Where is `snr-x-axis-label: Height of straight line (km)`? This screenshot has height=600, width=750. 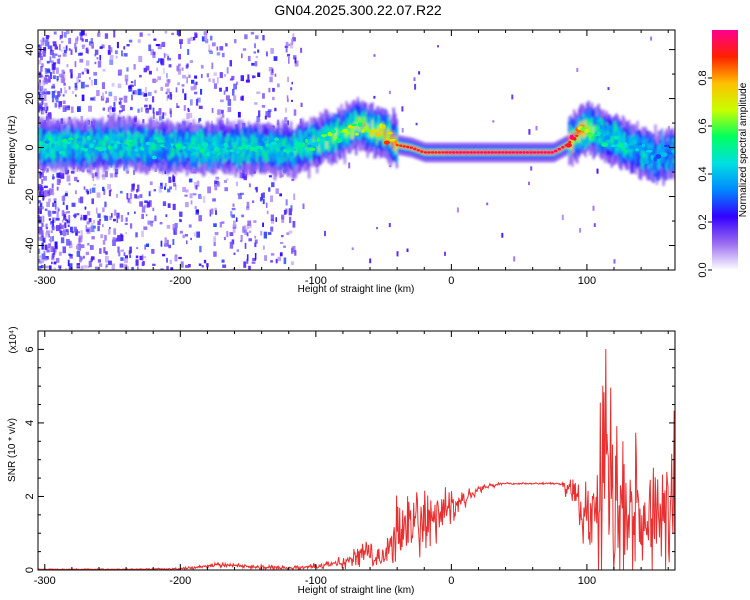
snr-x-axis-label: Height of straight line (km) is located at coordinates (356, 590).